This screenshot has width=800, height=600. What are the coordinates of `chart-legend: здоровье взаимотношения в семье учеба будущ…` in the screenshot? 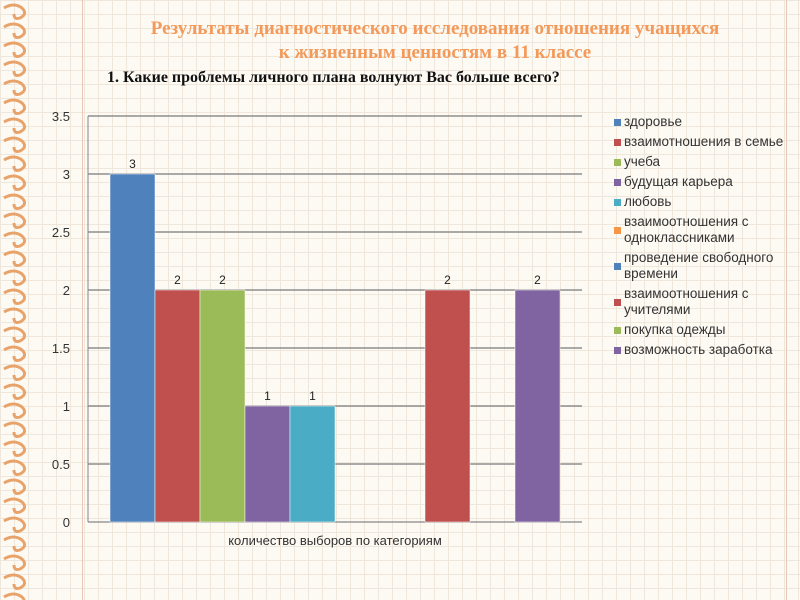 It's located at (707, 238).